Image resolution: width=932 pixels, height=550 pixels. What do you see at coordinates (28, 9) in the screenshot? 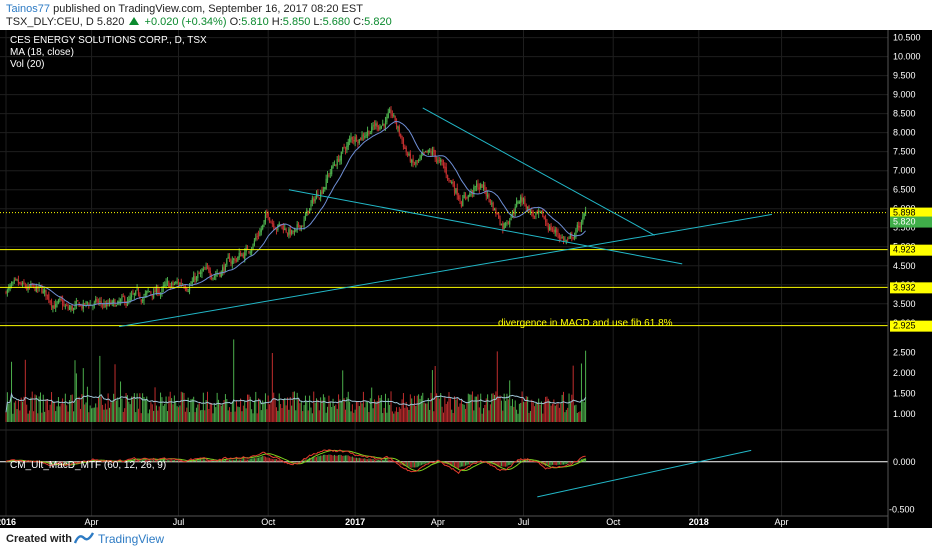
I see `author-link: Tainos77` at bounding box center [28, 9].